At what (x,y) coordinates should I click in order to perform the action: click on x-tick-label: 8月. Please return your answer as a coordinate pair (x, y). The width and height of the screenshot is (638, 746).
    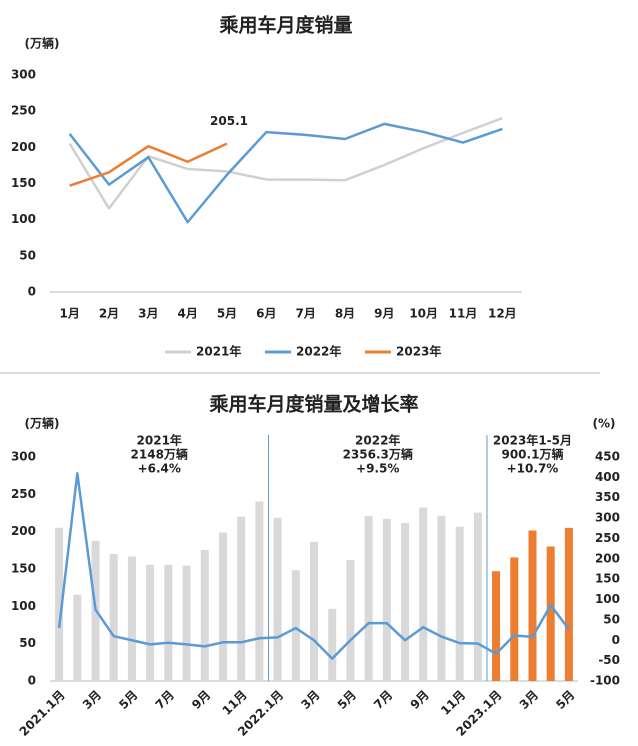
    Looking at the image, I should click on (345, 314).